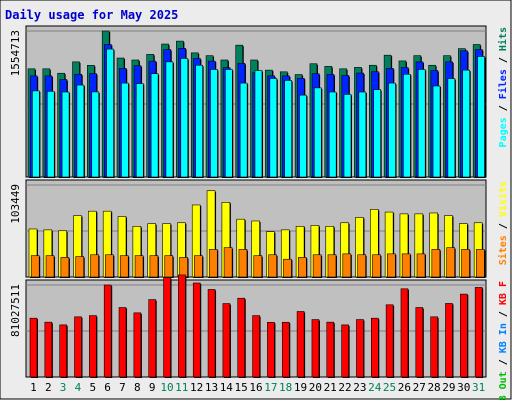 The width and height of the screenshot is (512, 405). Describe the element at coordinates (285, 387) in the screenshot. I see `day-label-18: 18` at that location.